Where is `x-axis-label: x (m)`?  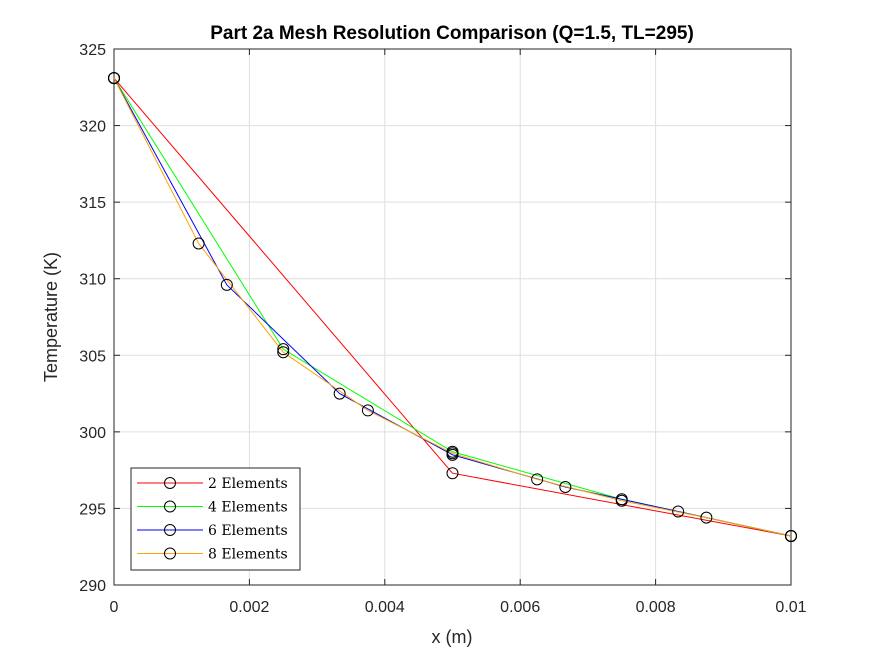 x-axis-label: x (m) is located at coordinates (452, 637).